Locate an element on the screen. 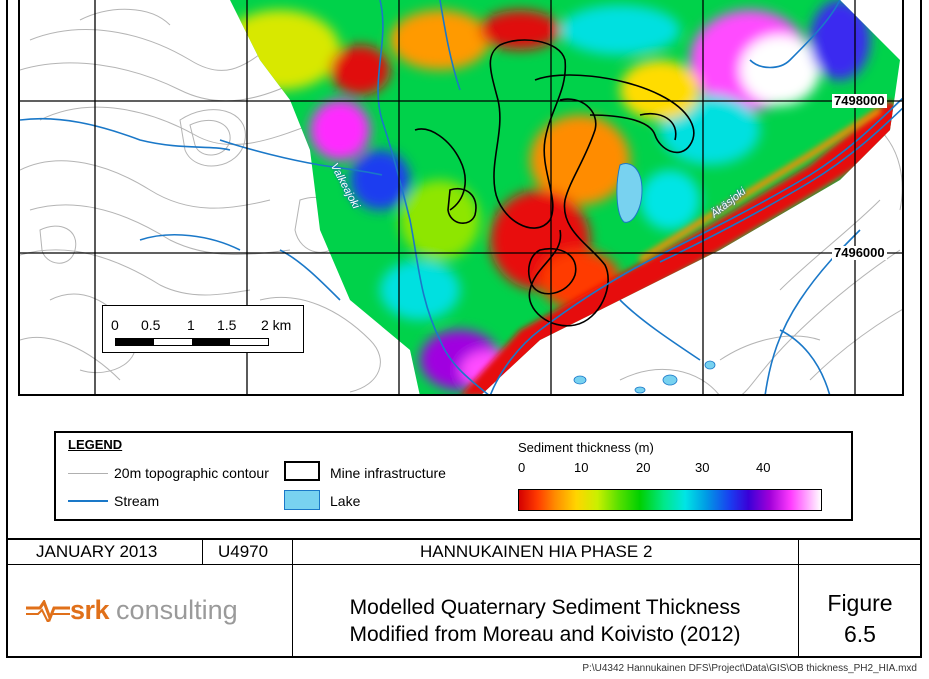 This screenshot has width=929, height=679. figure-number-box: Figure 6.5 is located at coordinates (860, 619).